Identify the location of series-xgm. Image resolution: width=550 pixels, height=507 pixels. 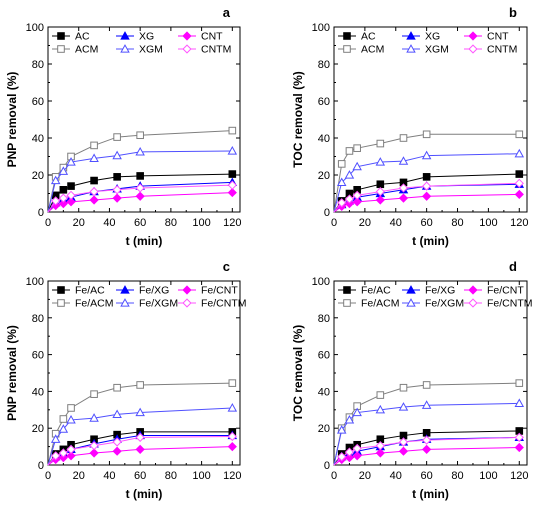
(142, 179).